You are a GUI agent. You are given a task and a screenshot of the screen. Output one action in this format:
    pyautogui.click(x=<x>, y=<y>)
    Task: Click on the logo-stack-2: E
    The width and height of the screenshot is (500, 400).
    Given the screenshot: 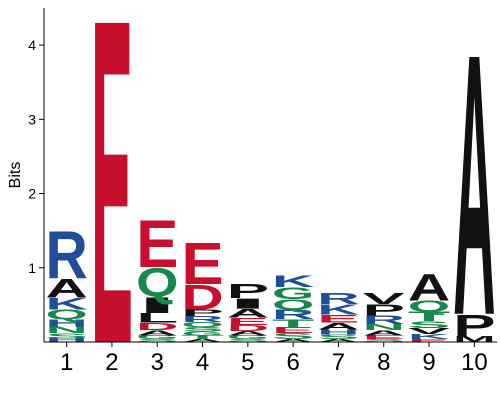 What is the action you would take?
    pyautogui.click(x=112, y=200)
    